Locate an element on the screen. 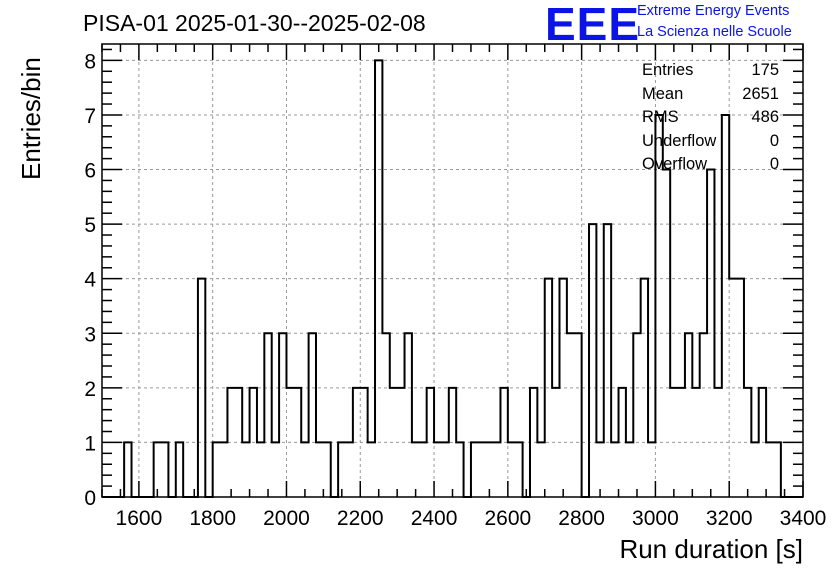 This screenshot has height=572, width=836. x-tick-label: 3000 is located at coordinates (655, 518).